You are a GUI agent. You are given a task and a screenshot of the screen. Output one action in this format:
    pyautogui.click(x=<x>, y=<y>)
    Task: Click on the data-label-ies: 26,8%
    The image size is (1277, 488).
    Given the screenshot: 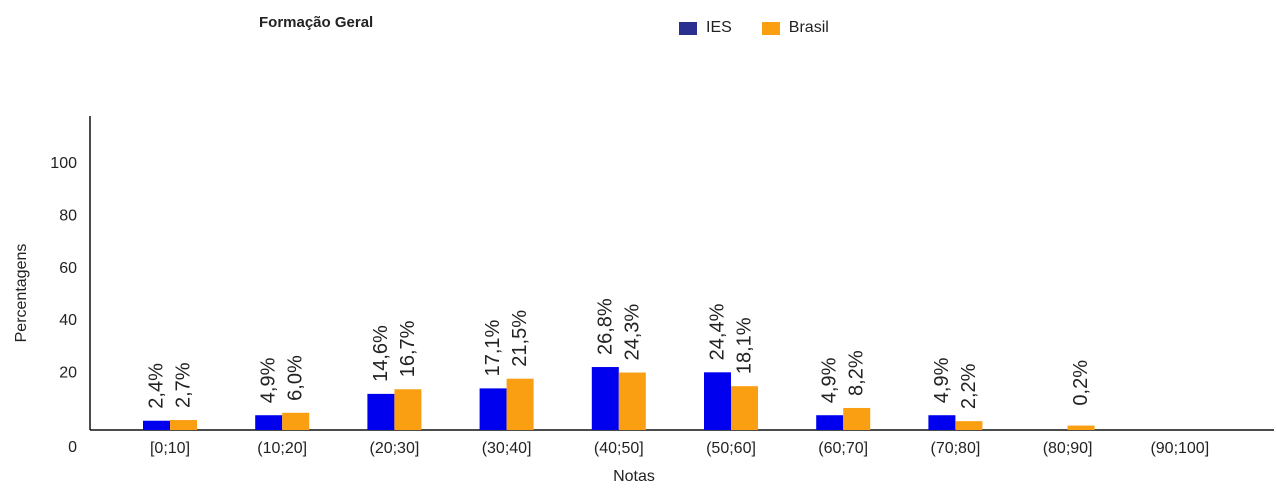 What is the action you would take?
    pyautogui.click(x=605, y=326)
    